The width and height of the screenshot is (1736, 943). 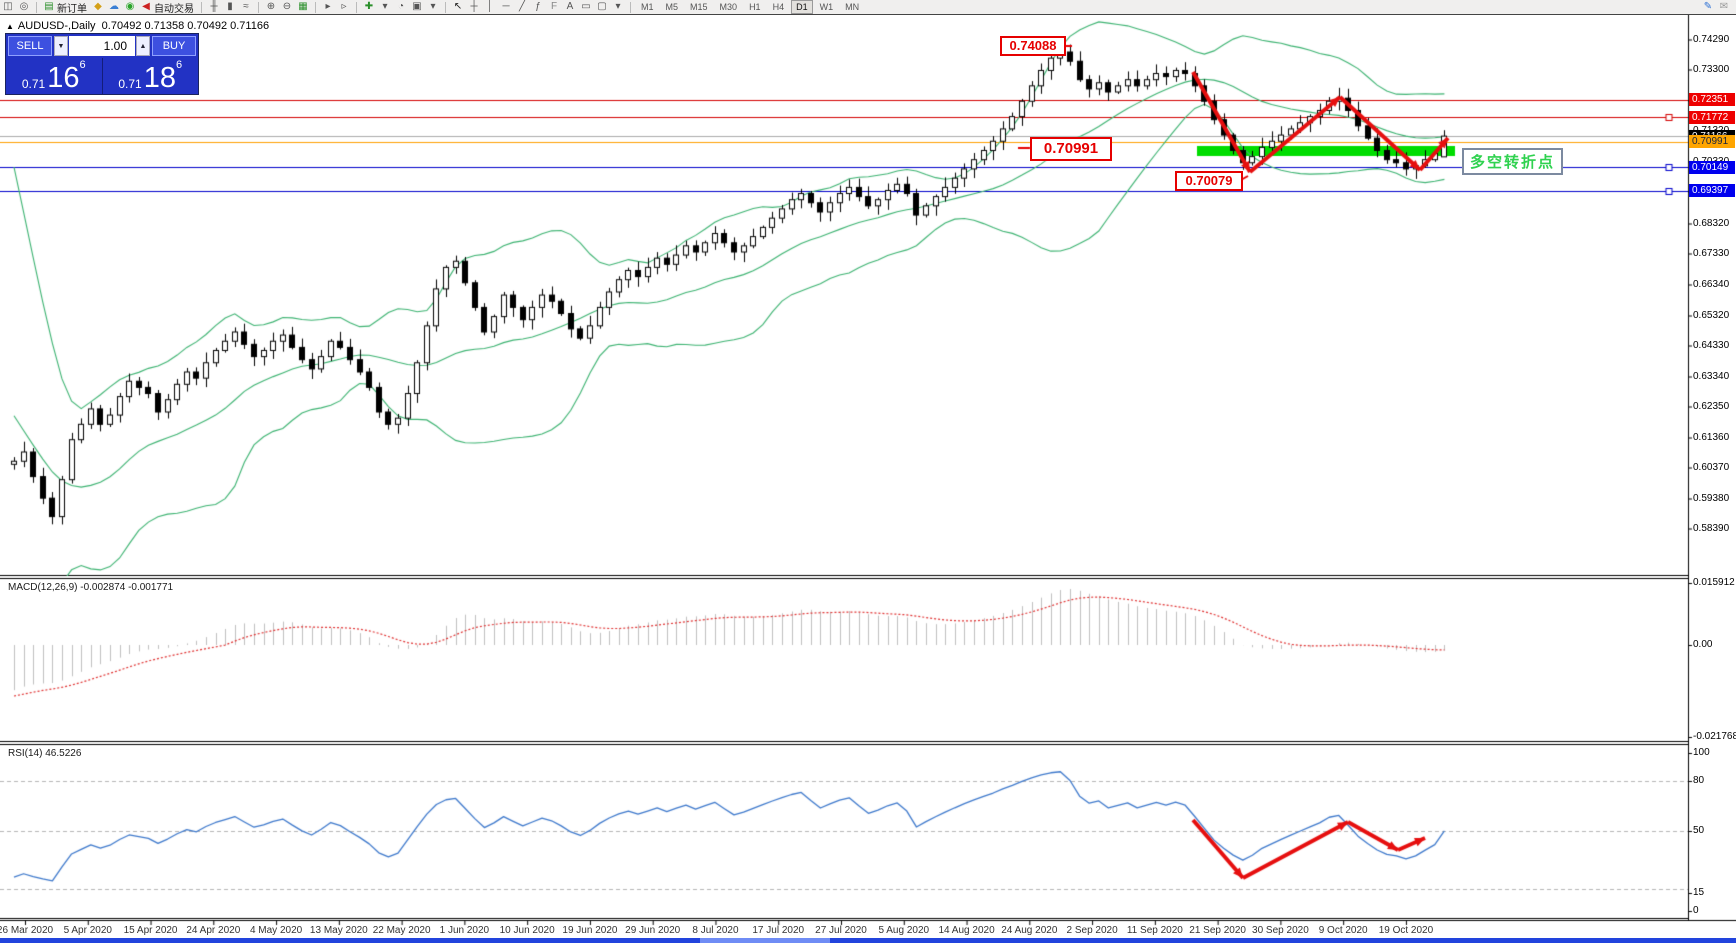 I want to click on timeframe-button-m1: M1, so click(x=647, y=7).